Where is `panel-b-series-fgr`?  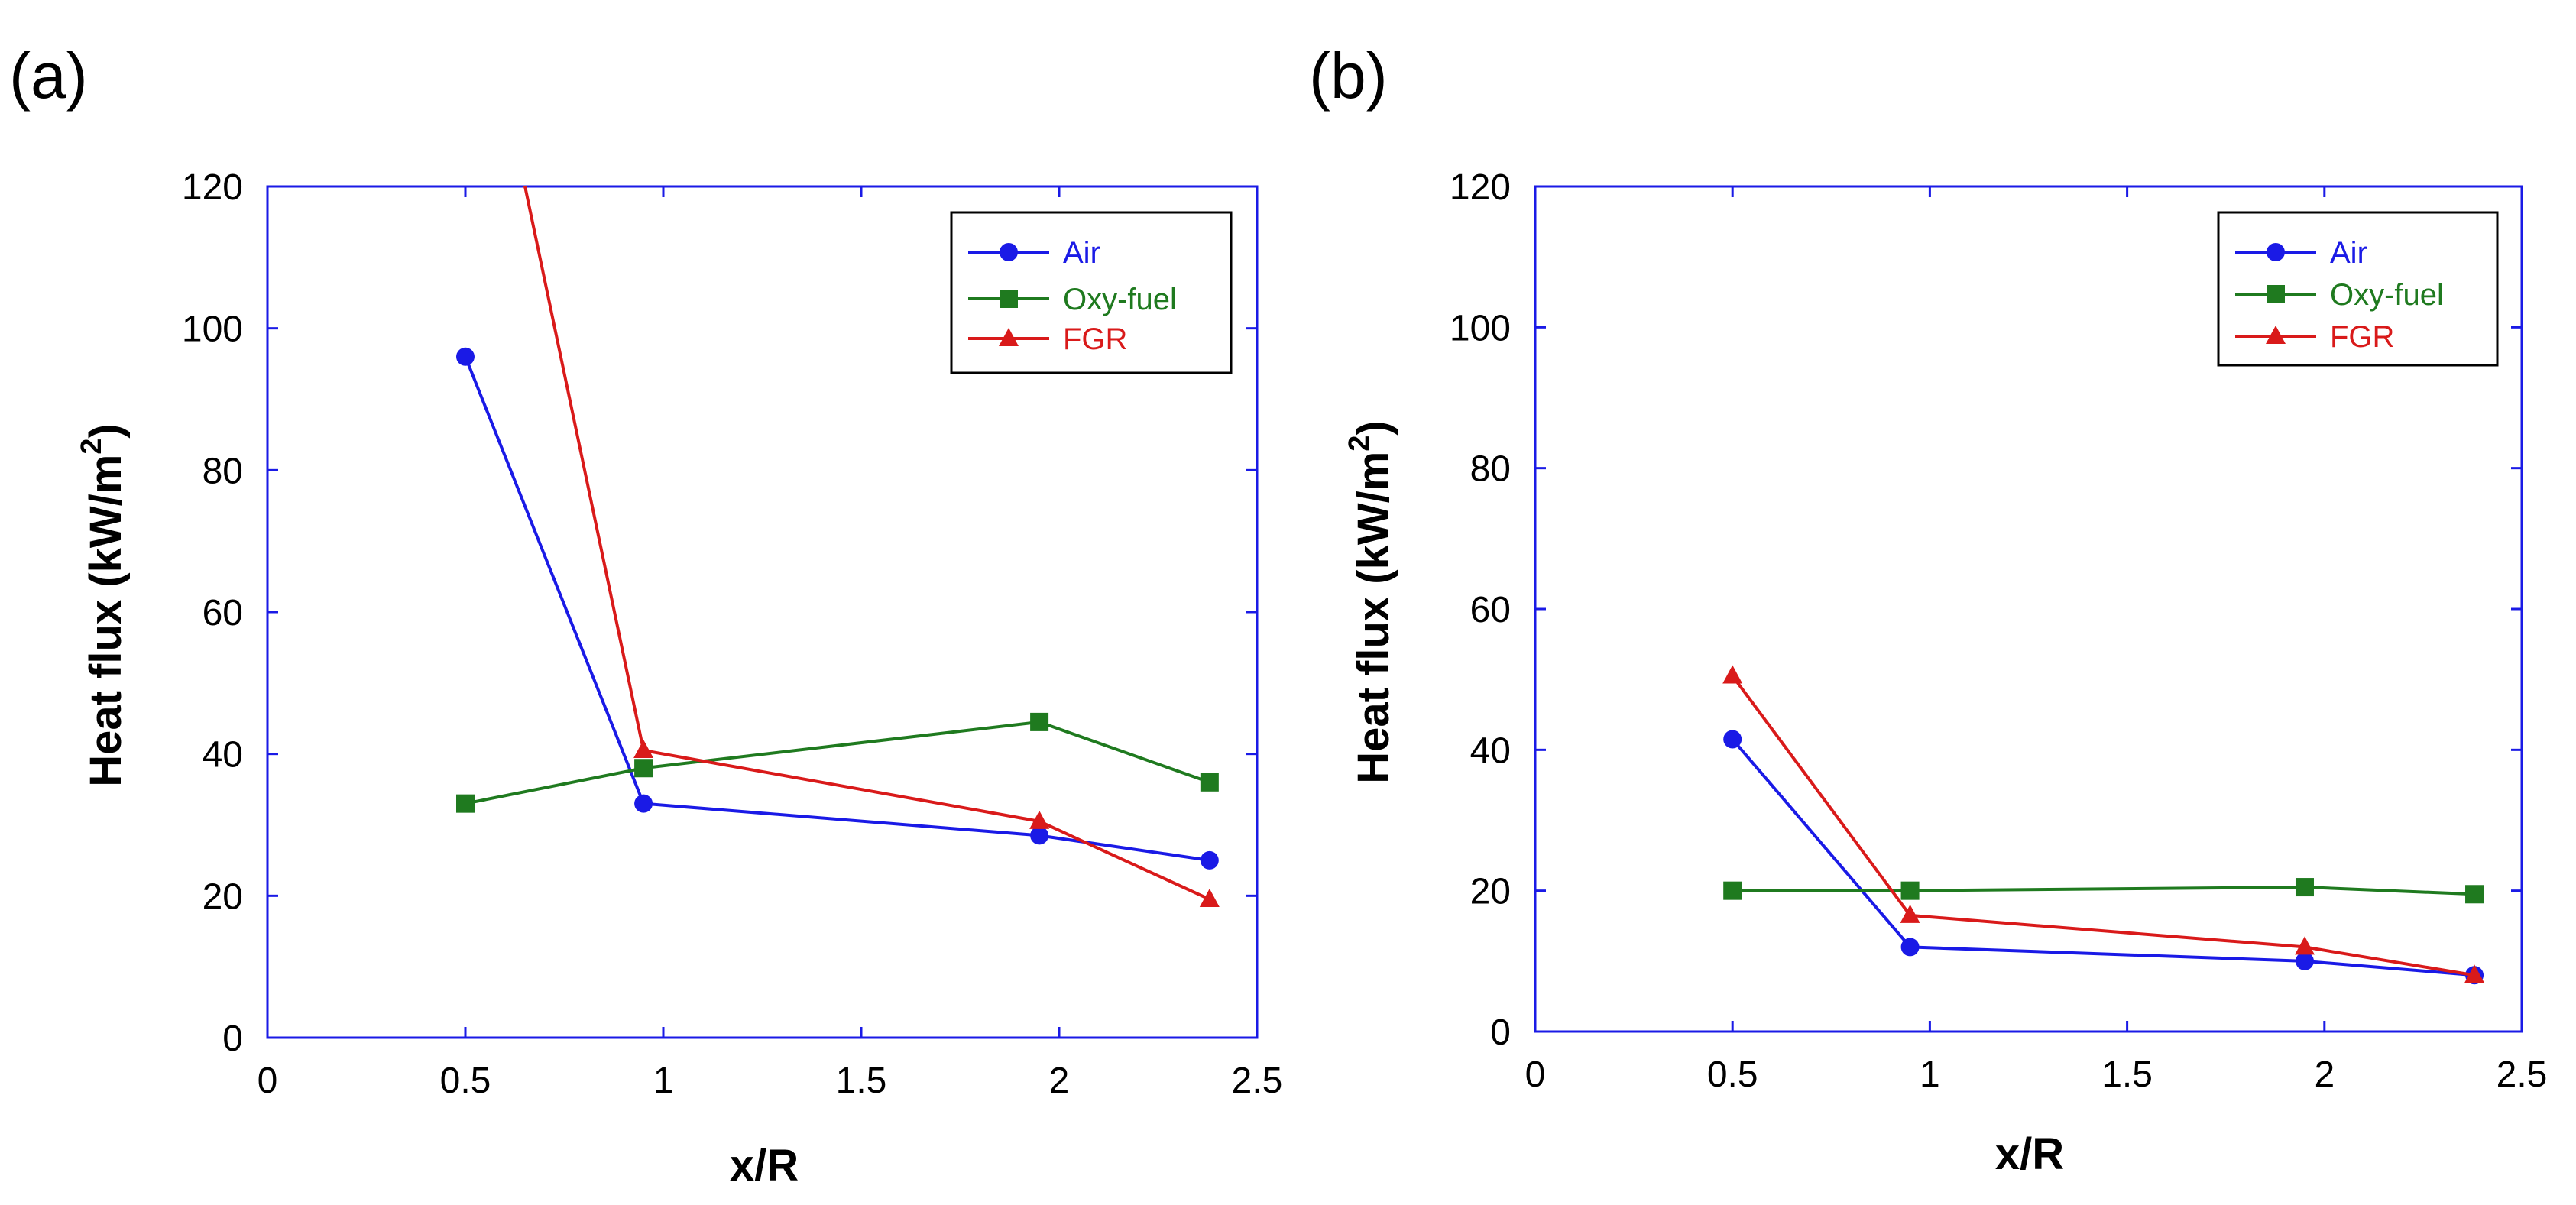 panel-b-series-fgr is located at coordinates (2103, 824).